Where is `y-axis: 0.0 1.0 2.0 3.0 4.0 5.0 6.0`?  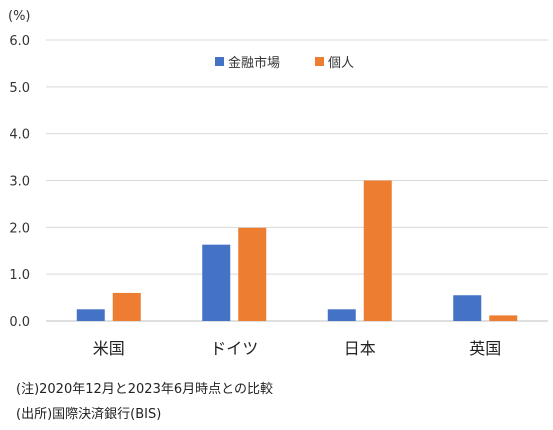 y-axis: 0.0 1.0 2.0 3.0 4.0 5.0 6.0 is located at coordinates (19, 182).